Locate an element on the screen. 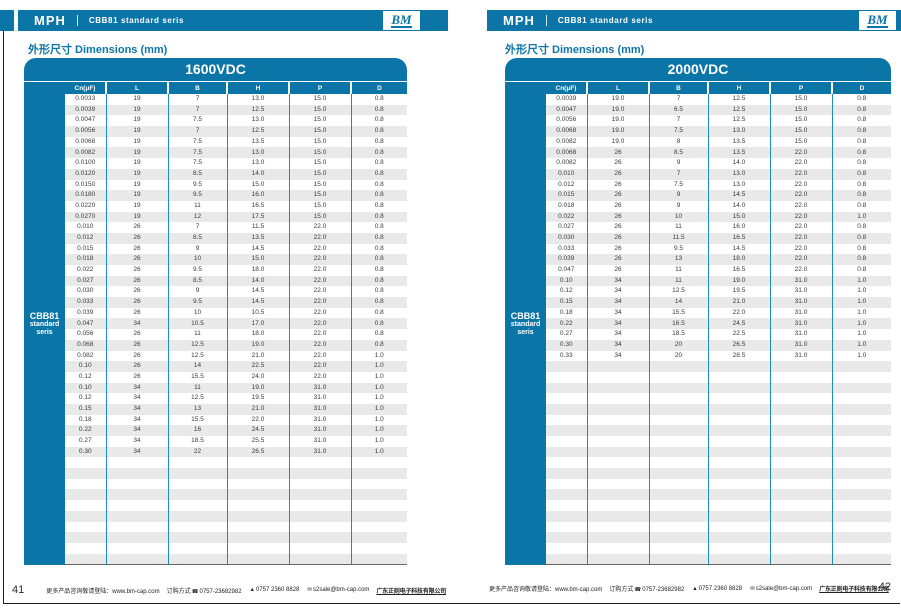 Image resolution: width=901 pixels, height=612 pixels. table-cell: 14 is located at coordinates (678, 302).